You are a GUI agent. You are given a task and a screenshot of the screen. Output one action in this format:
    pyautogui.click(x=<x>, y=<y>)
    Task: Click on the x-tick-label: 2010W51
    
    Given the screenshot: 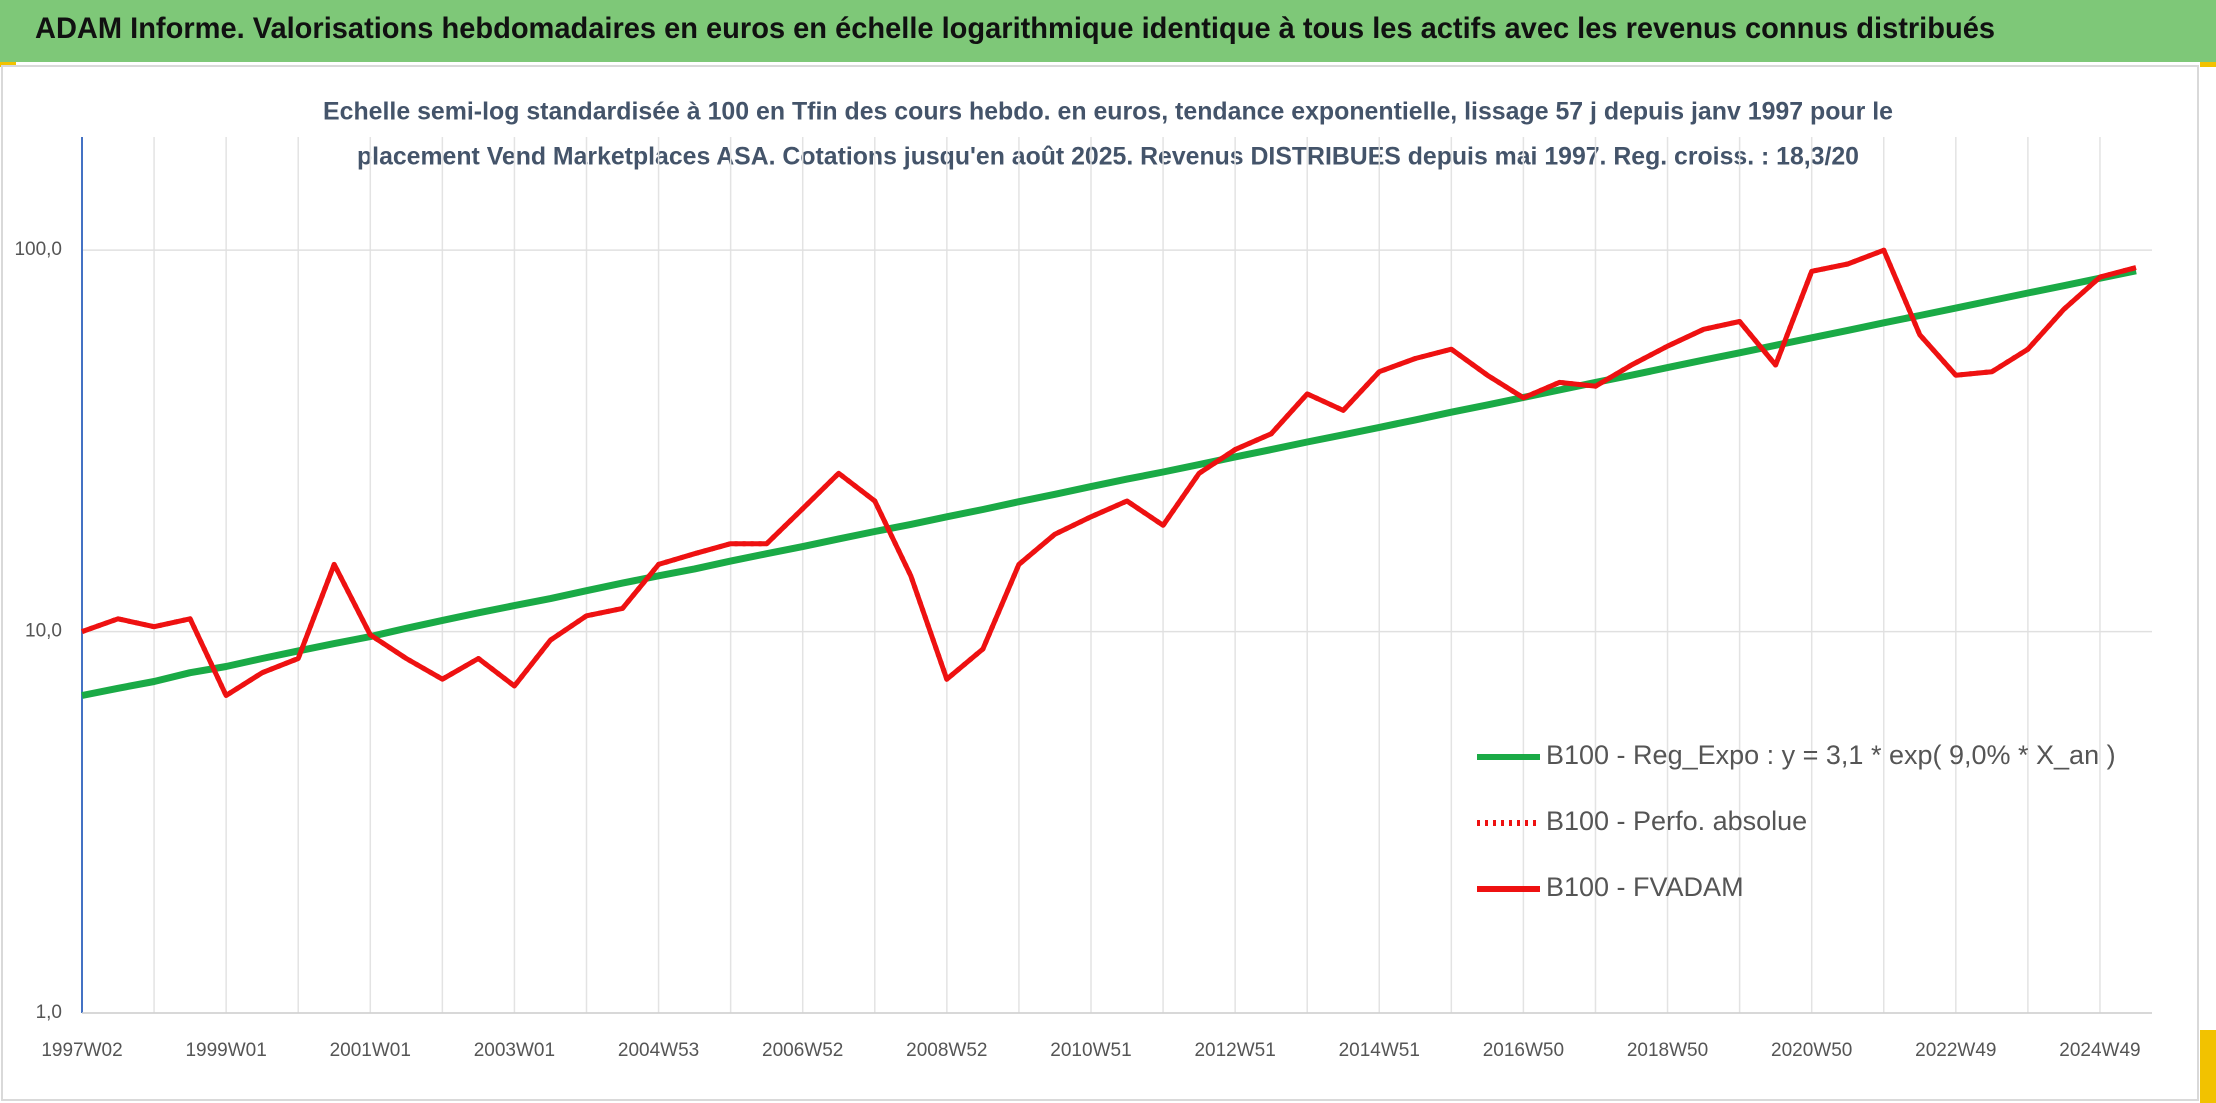 What is the action you would take?
    pyautogui.click(x=1090, y=1050)
    